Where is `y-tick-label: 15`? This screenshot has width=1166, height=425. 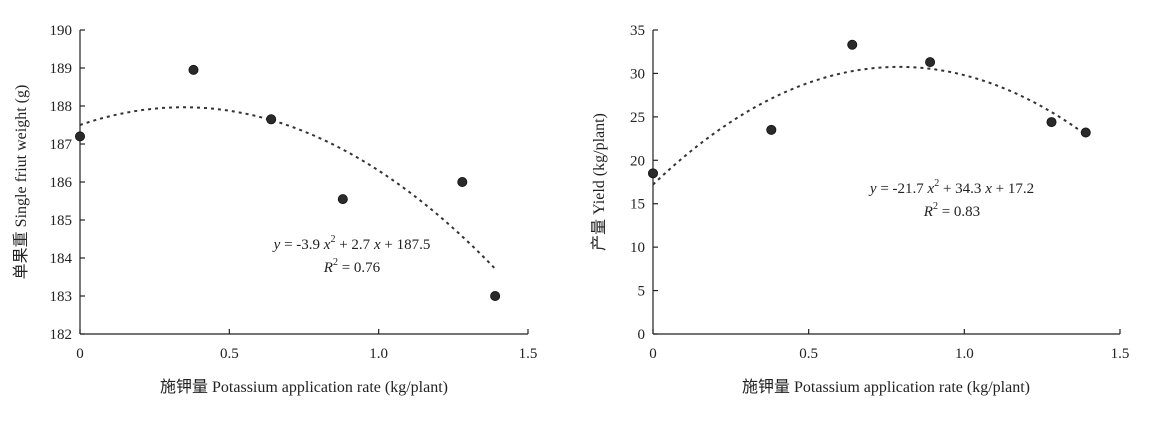
y-tick-label: 15 is located at coordinates (637, 205).